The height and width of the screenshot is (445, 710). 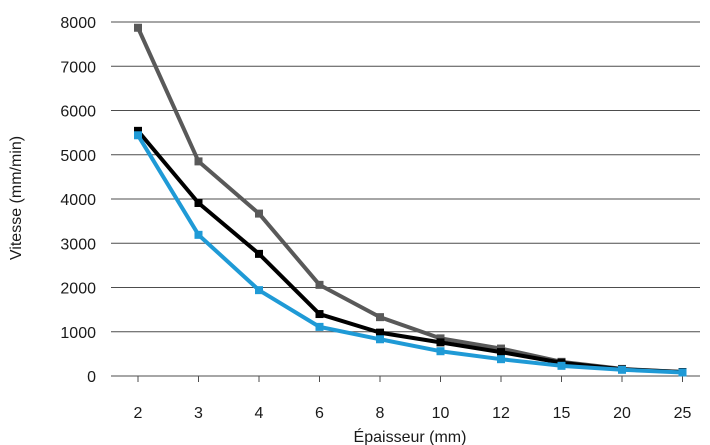 What do you see at coordinates (198, 413) in the screenshot?
I see `x-tick-label: 3` at bounding box center [198, 413].